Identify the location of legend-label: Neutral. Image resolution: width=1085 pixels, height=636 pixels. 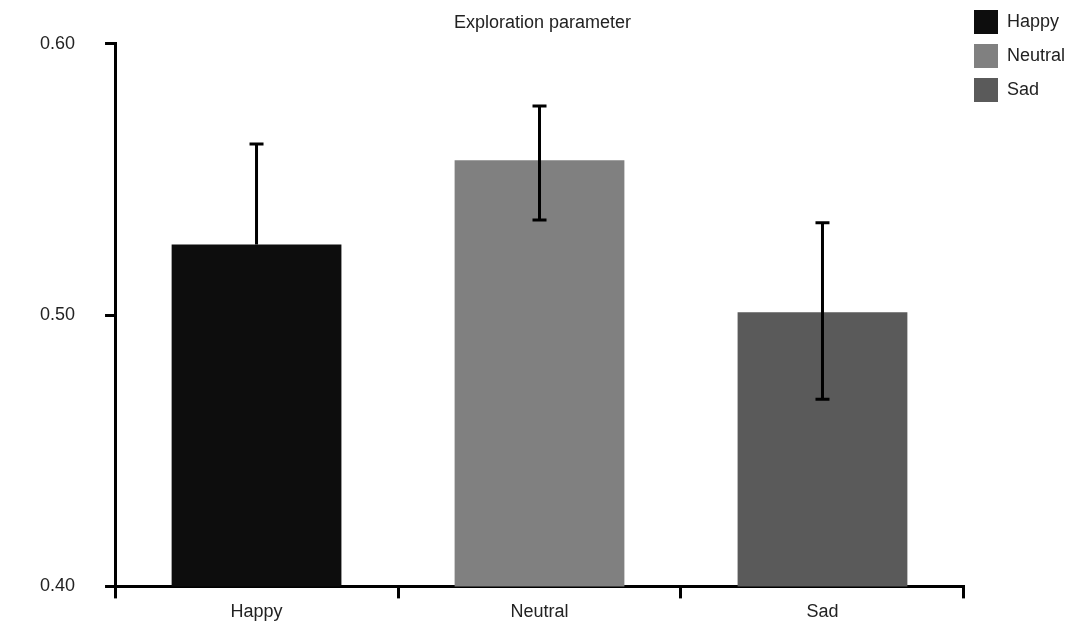
(1036, 54).